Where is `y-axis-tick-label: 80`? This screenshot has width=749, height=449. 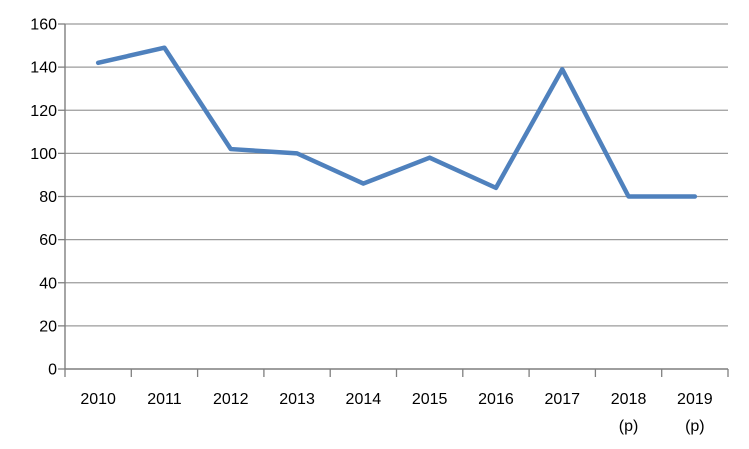 y-axis-tick-label: 80 is located at coordinates (48, 197).